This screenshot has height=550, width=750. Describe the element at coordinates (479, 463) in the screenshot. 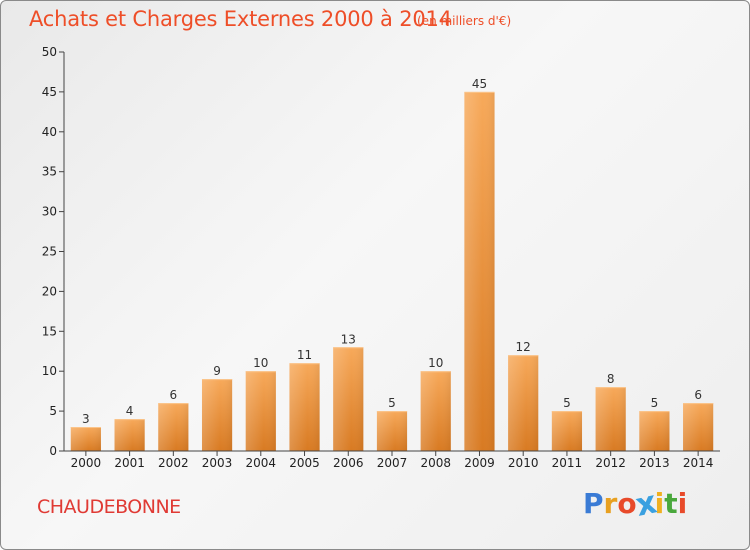

I see `x-tick-label-2009: 2009` at that location.